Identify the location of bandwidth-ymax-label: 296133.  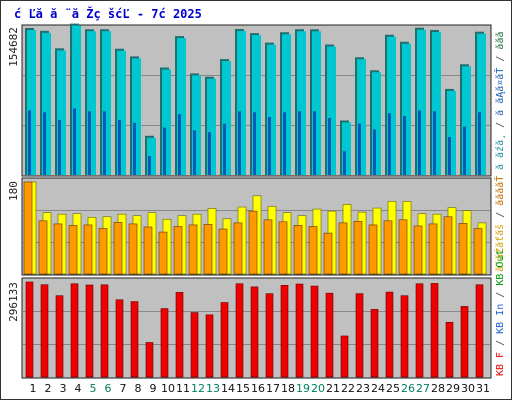
(13, 302).